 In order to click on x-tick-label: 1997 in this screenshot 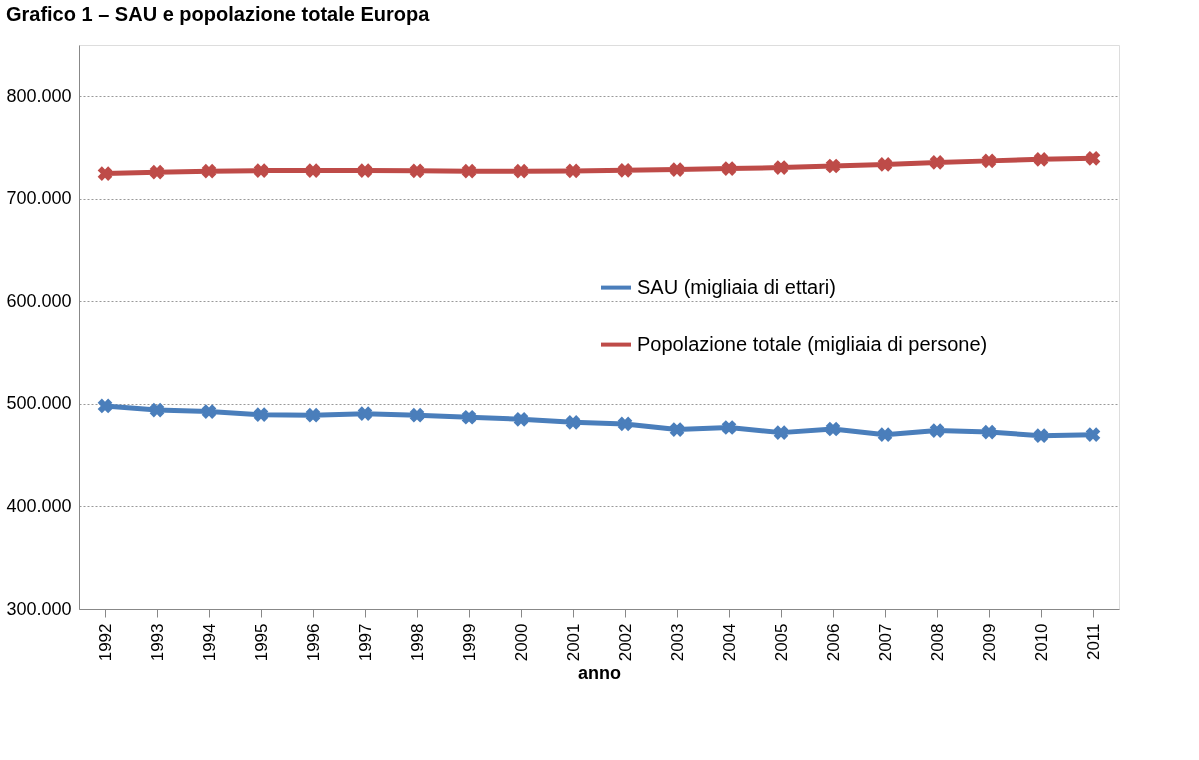, I will do `click(365, 642)`.